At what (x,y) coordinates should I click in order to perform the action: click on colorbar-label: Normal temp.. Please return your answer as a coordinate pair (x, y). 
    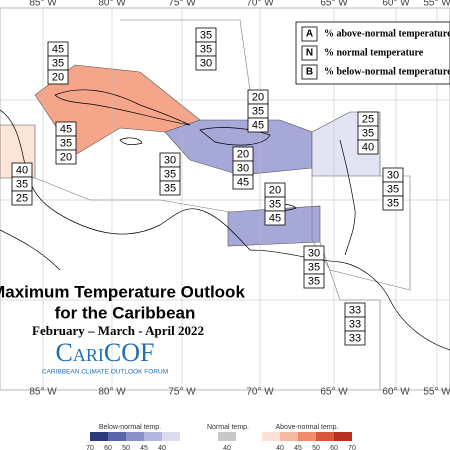
    Looking at the image, I should click on (228, 427).